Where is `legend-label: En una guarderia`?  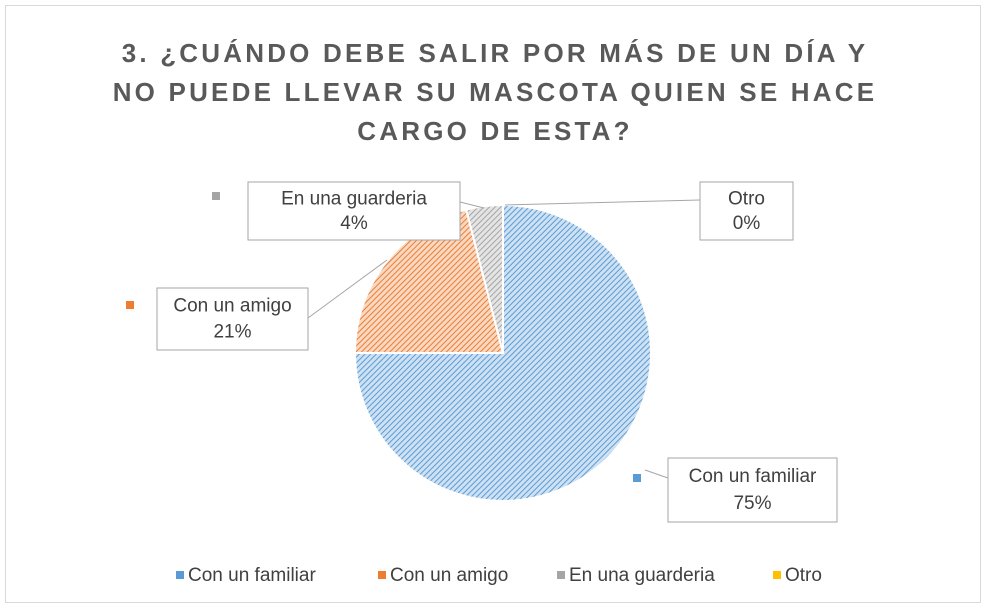 legend-label: En una guarderia is located at coordinates (642, 575).